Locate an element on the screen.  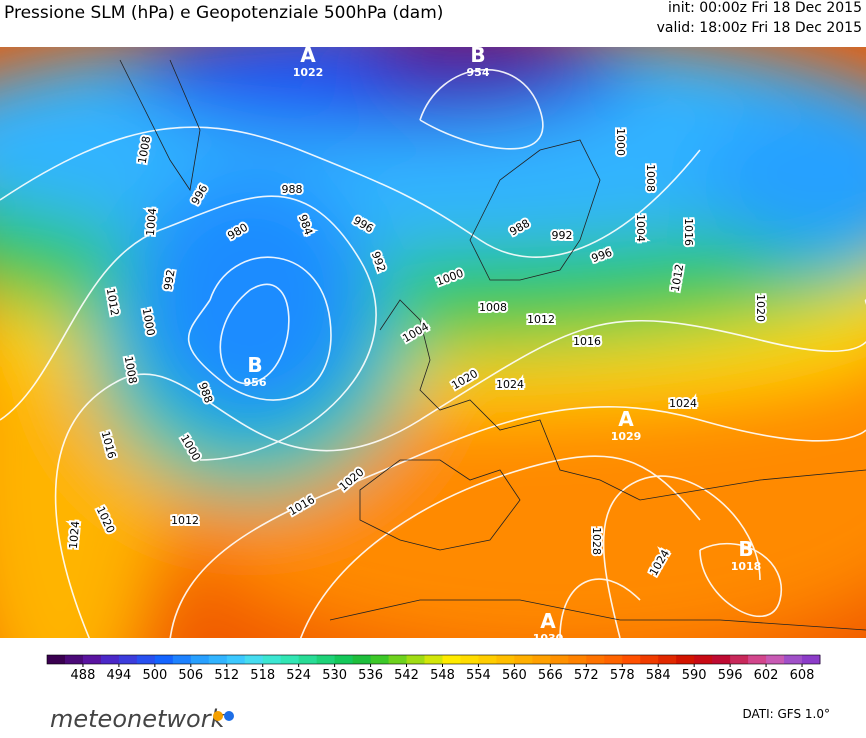
colorbar-label: 596 is located at coordinates (730, 675).